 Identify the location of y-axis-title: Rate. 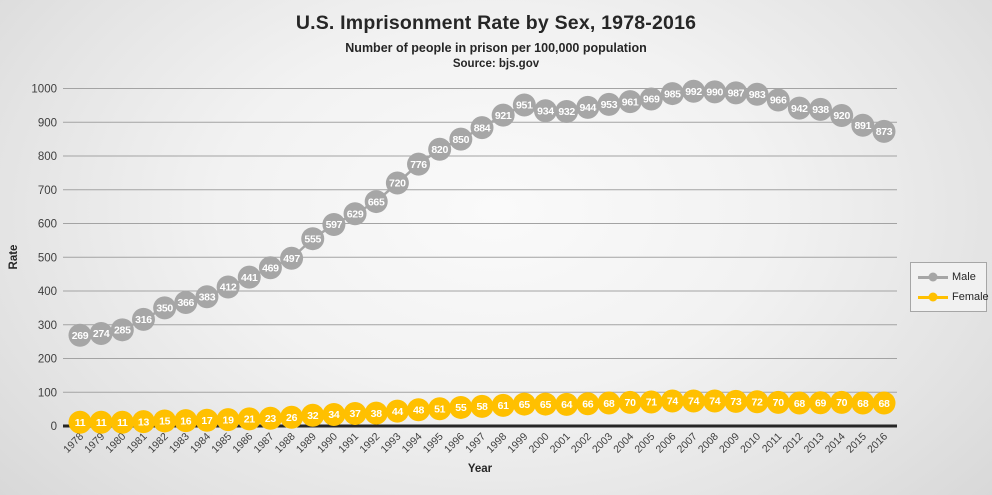
(14, 257).